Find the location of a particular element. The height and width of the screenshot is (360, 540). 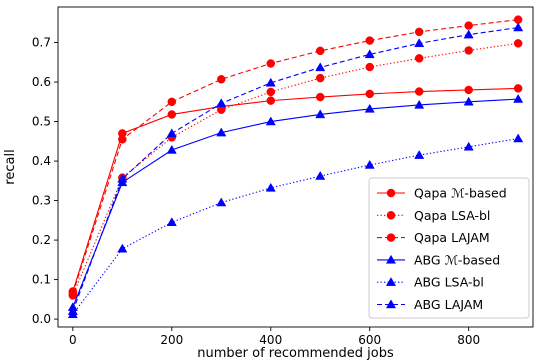

x-axis-label: number of recommended jobs is located at coordinates (295, 353).